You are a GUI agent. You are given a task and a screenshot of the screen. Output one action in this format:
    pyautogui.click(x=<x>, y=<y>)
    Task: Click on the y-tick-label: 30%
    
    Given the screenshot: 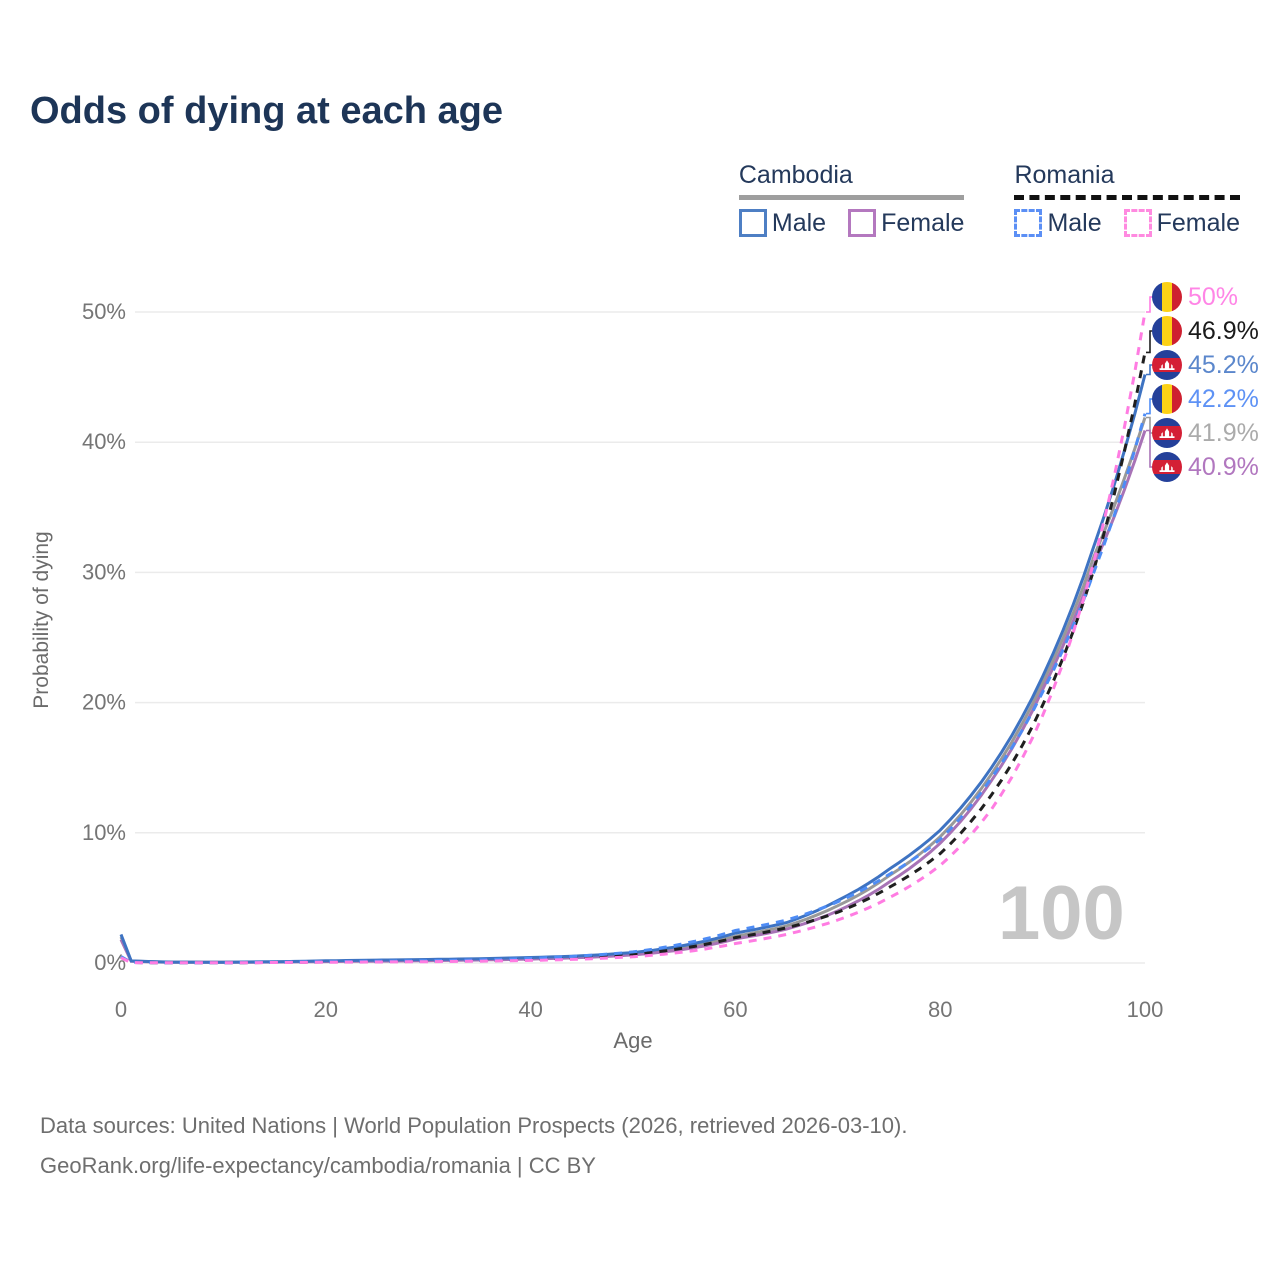 What is the action you would take?
    pyautogui.click(x=104, y=571)
    